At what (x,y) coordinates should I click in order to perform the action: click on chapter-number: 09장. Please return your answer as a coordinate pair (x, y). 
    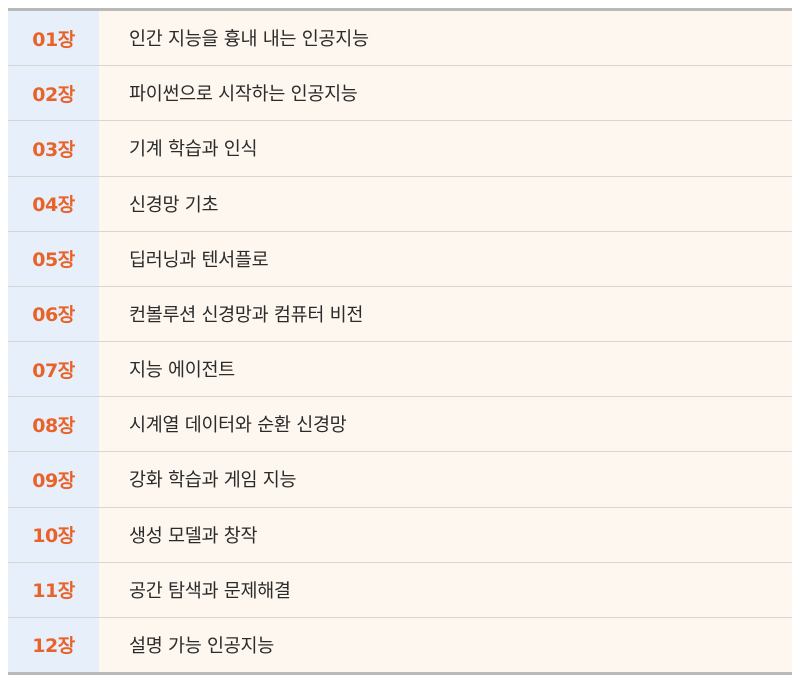
    Looking at the image, I should click on (53, 479).